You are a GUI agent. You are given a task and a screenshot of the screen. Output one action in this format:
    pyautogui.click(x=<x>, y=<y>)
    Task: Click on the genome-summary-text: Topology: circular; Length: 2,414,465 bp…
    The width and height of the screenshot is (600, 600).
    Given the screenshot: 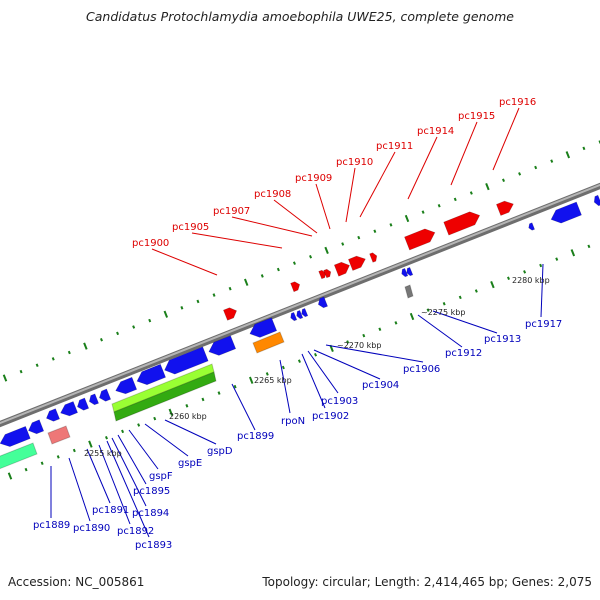 What is the action you would take?
    pyautogui.click(x=427, y=582)
    